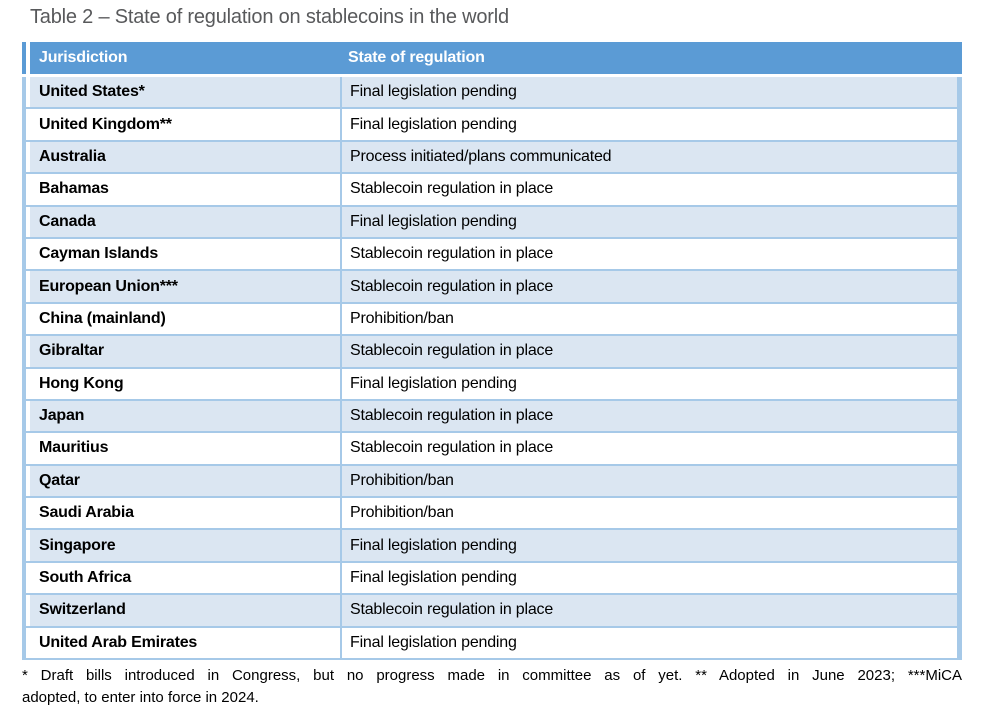 Image resolution: width=985 pixels, height=720 pixels. Describe the element at coordinates (28, 58) in the screenshot. I see `header-left-gap` at that location.